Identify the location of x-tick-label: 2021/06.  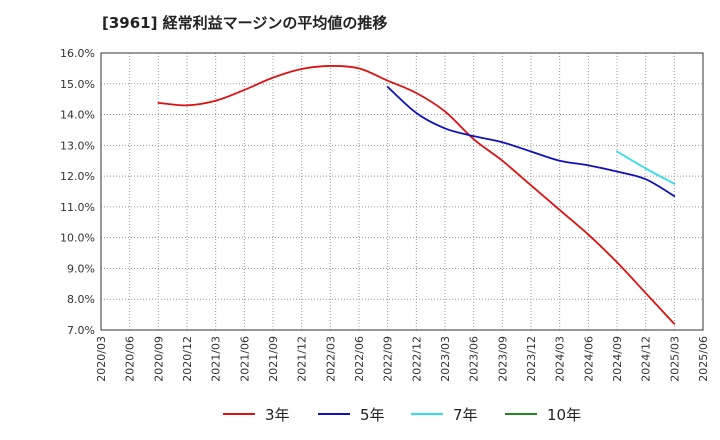
(244, 359).